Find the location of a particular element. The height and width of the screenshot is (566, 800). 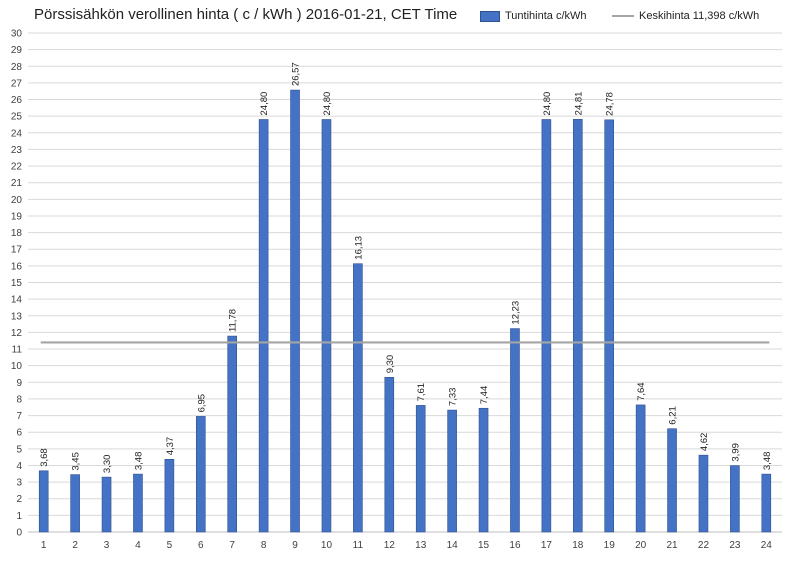

y-tick-label: 6 is located at coordinates (19, 433).